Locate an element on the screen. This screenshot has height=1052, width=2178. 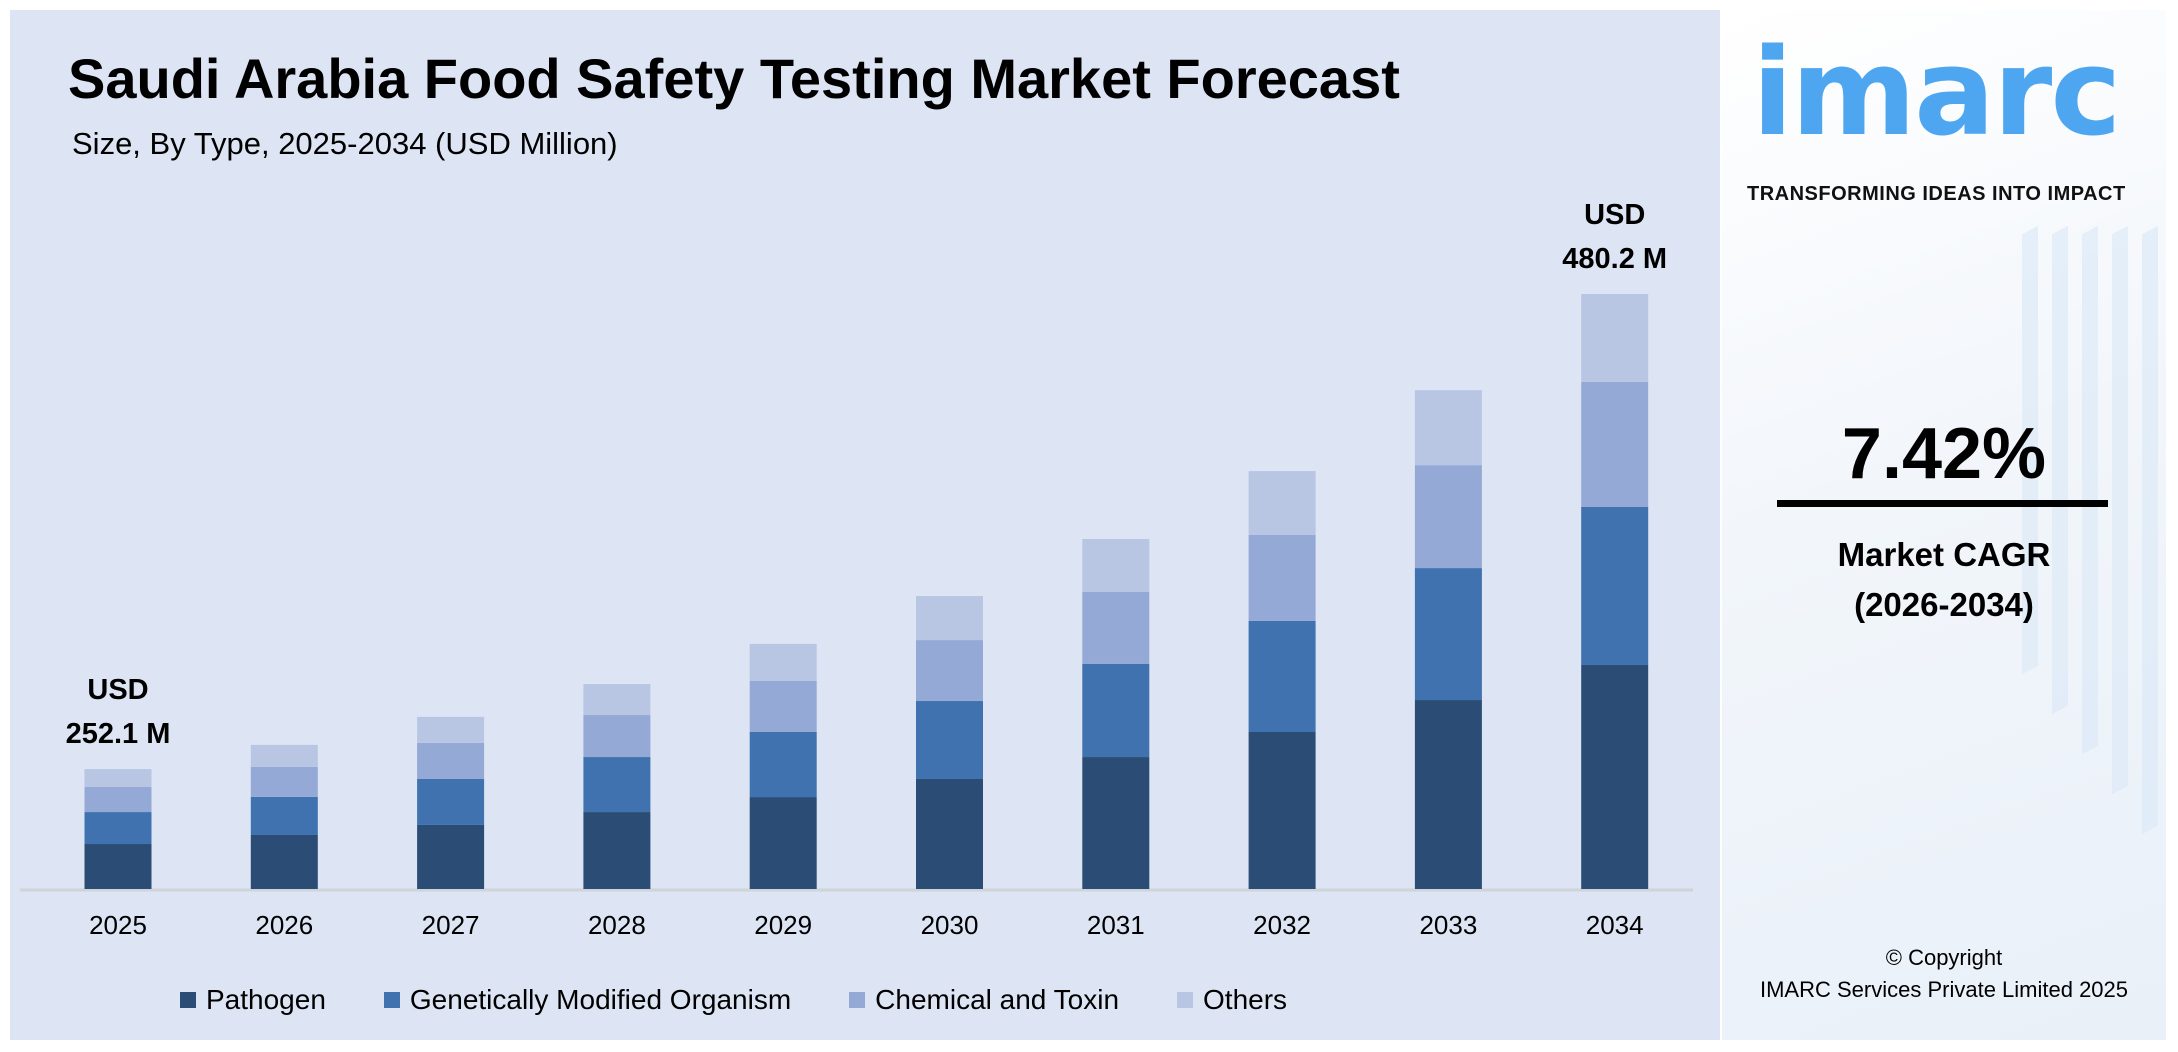
bar-segment-chemical-and-toxin-2027 is located at coordinates (451, 760).